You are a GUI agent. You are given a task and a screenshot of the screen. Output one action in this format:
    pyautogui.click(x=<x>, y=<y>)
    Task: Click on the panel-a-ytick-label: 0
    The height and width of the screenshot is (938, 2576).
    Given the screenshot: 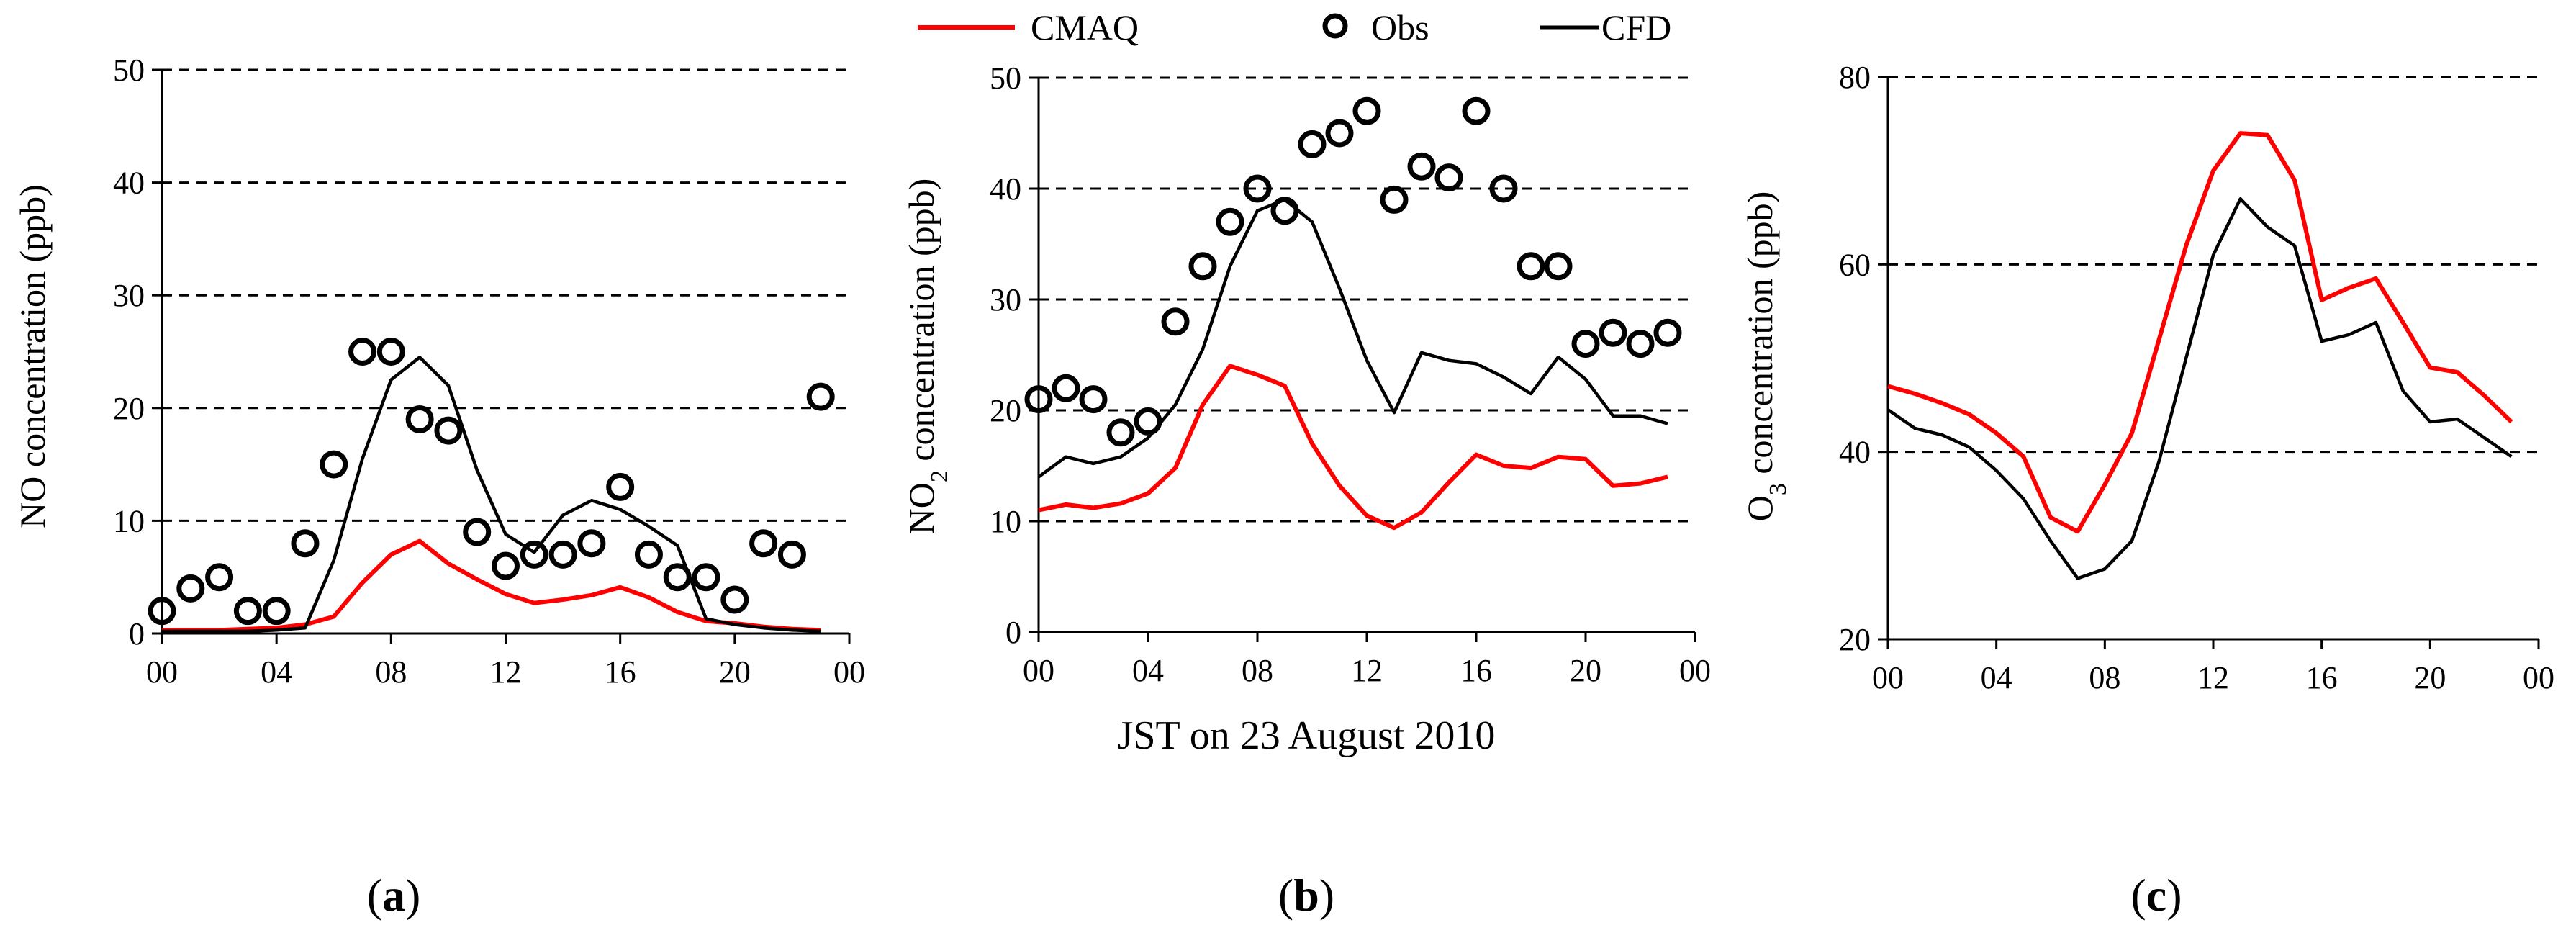 What is the action you would take?
    pyautogui.click(x=137, y=633)
    